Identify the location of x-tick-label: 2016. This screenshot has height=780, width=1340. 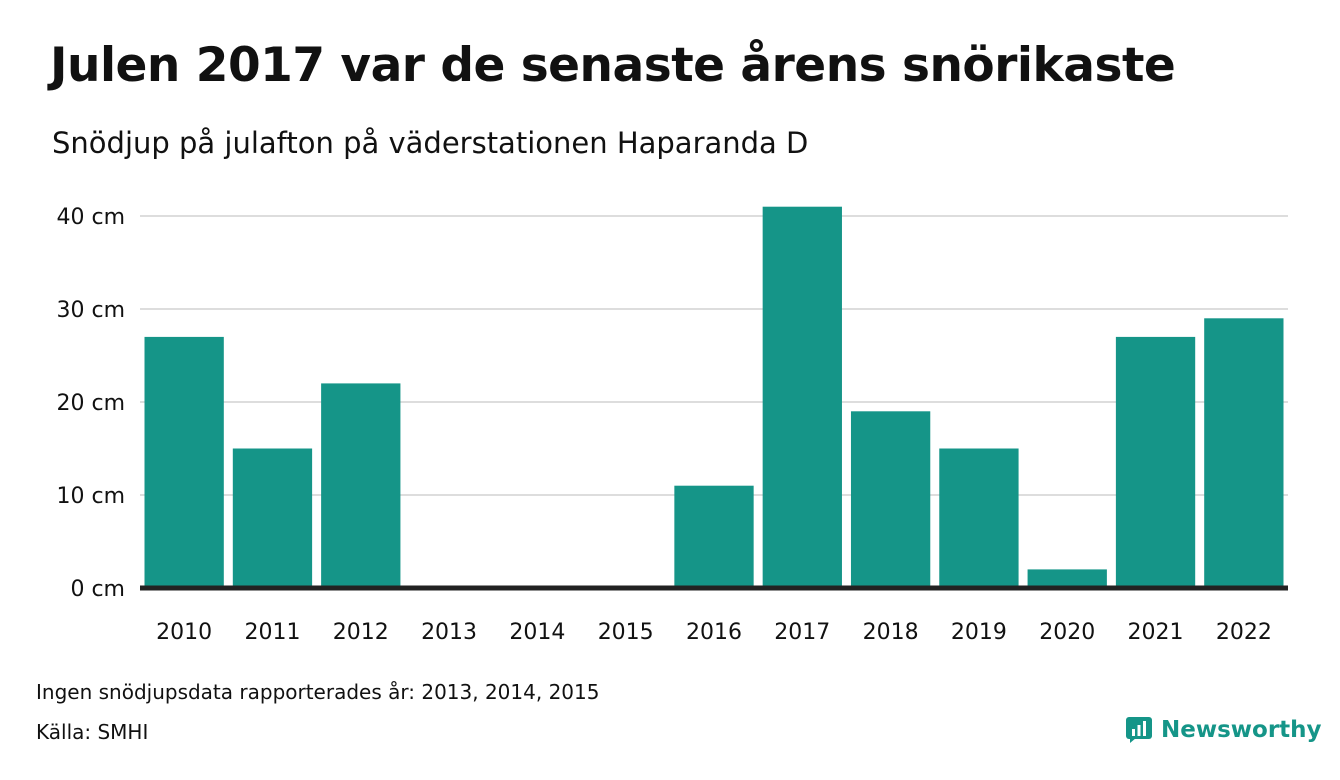
(714, 632).